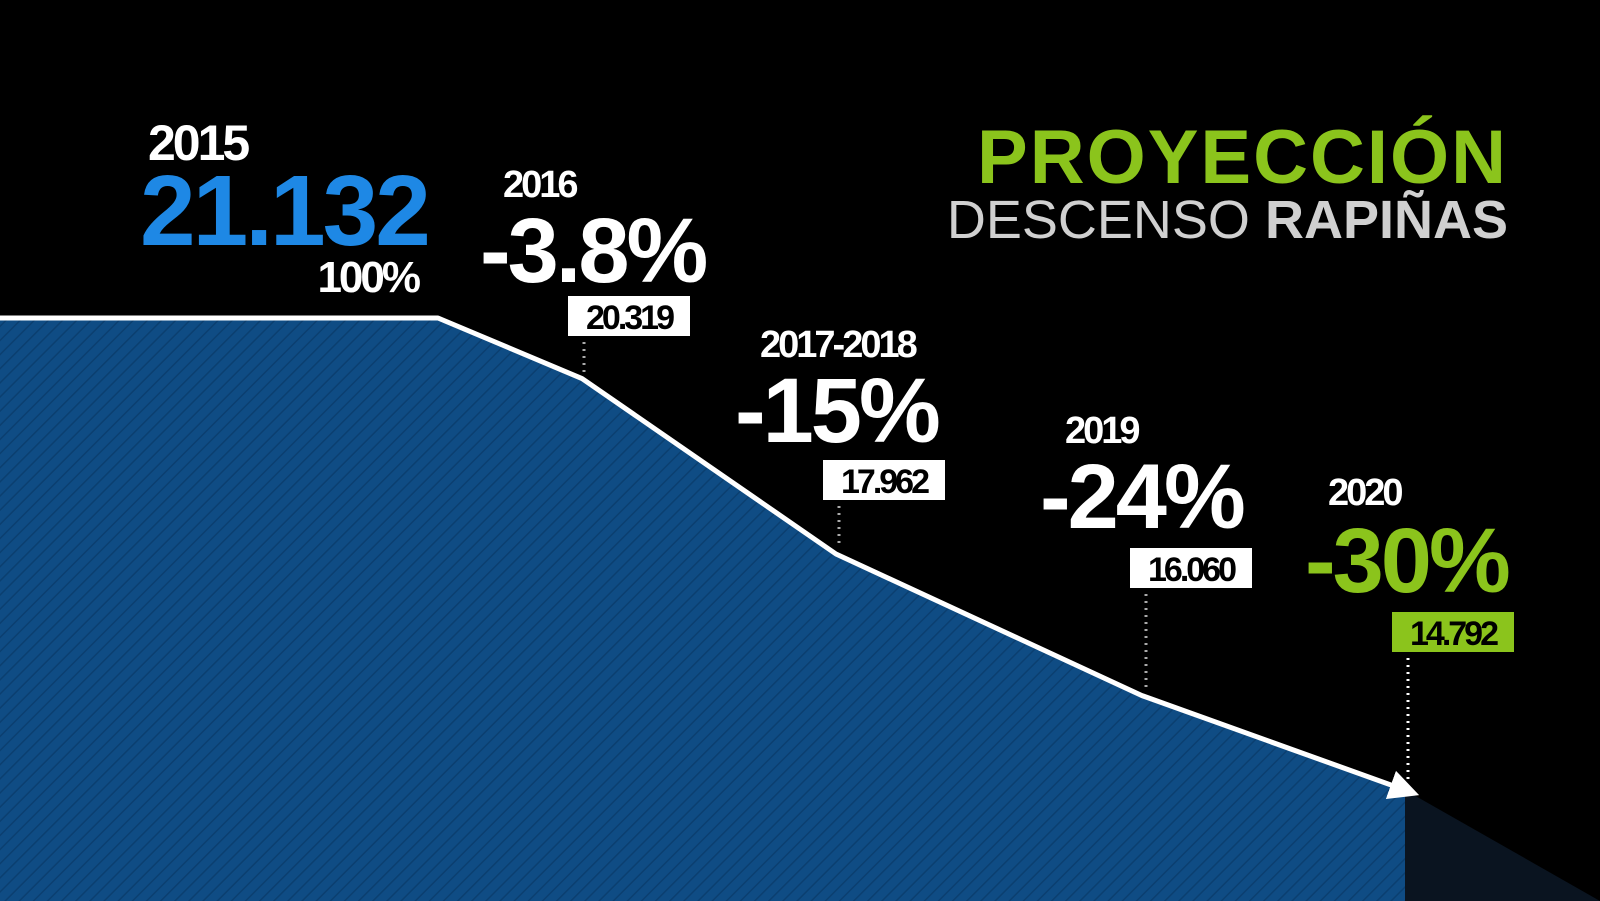  What do you see at coordinates (1242, 157) in the screenshot?
I see `chart-title: PROYECCIÓN` at bounding box center [1242, 157].